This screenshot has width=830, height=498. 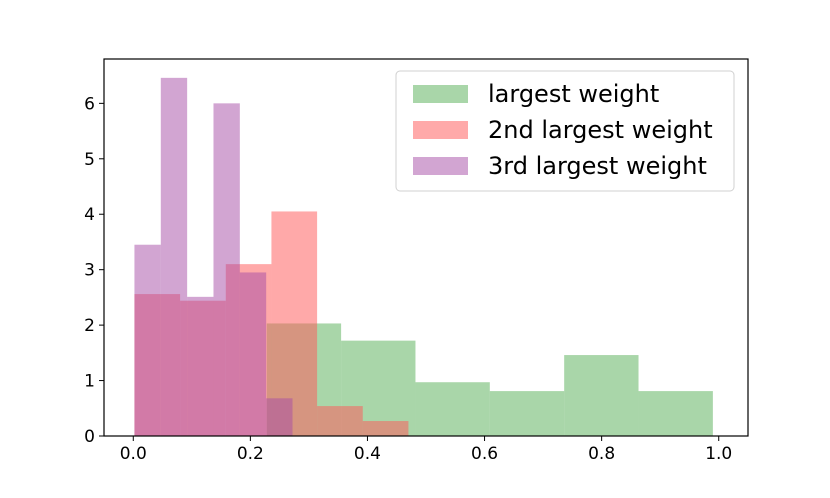 What do you see at coordinates (367, 454) in the screenshot?
I see `x-tick-label: 0.4` at bounding box center [367, 454].